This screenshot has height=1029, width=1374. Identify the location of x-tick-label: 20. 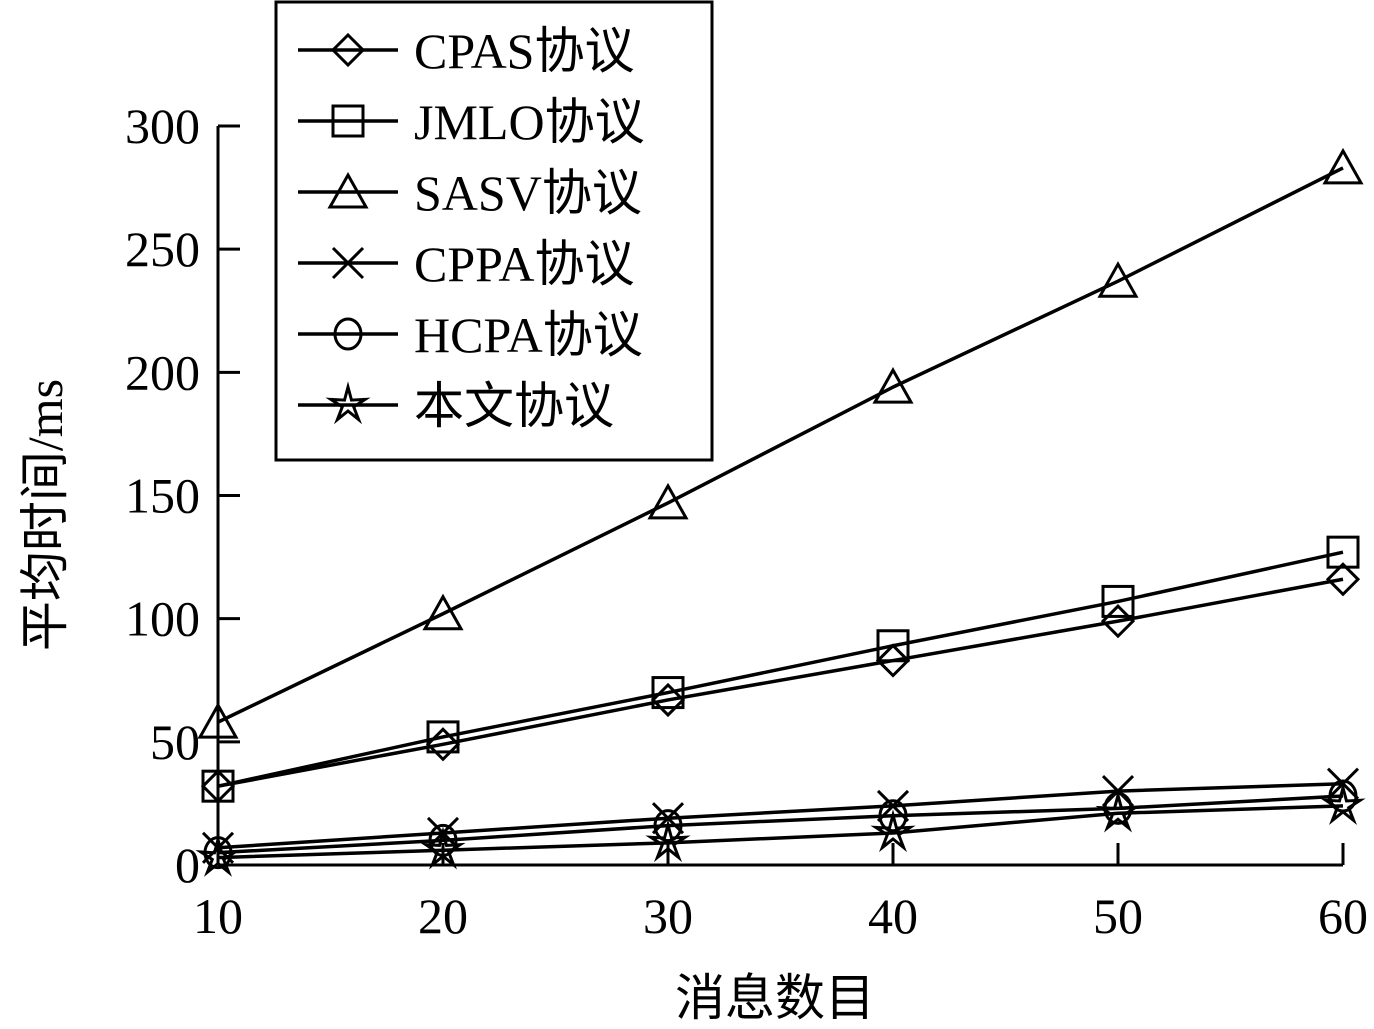
(443, 916).